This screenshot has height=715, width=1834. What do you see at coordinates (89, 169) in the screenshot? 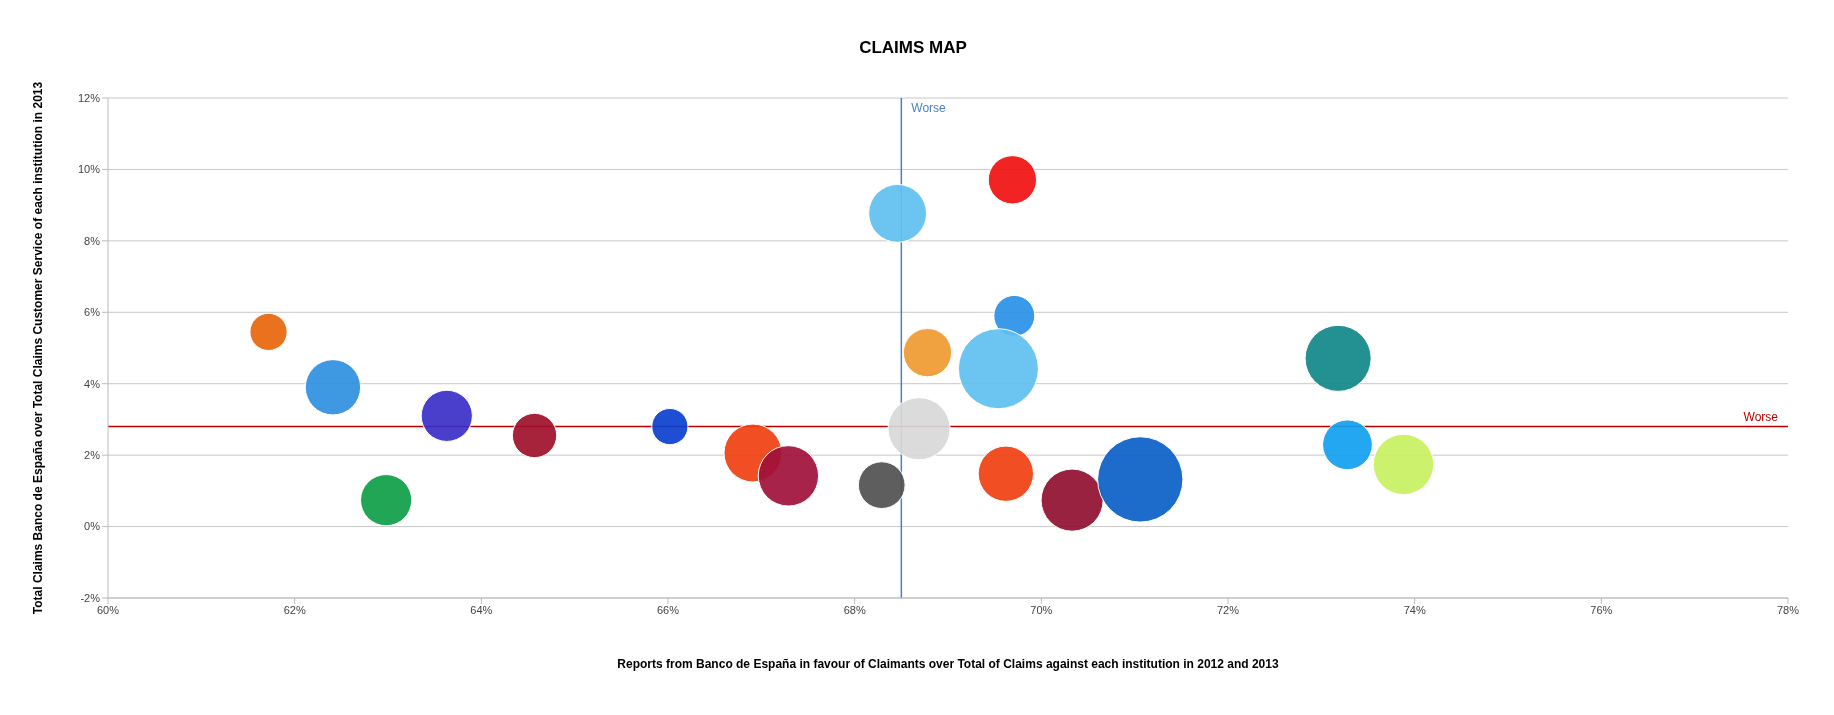
I see `y-tick-label: 10%` at bounding box center [89, 169].